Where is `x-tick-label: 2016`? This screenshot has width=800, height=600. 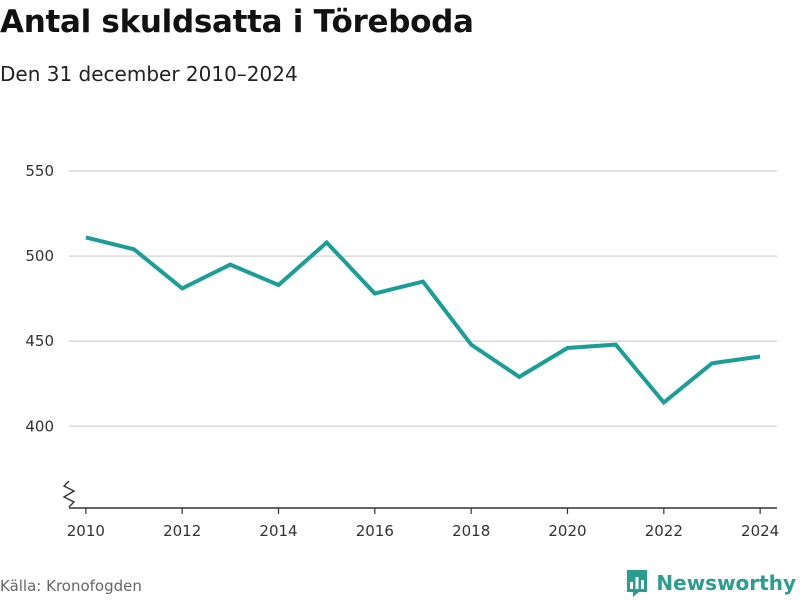 x-tick-label: 2016 is located at coordinates (375, 531).